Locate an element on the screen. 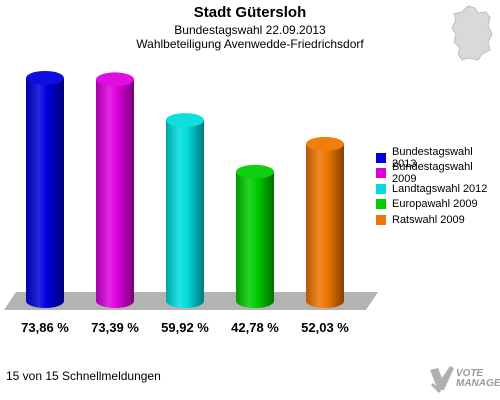 This screenshot has height=400, width=500. value-label-3: 42,78 % is located at coordinates (255, 327).